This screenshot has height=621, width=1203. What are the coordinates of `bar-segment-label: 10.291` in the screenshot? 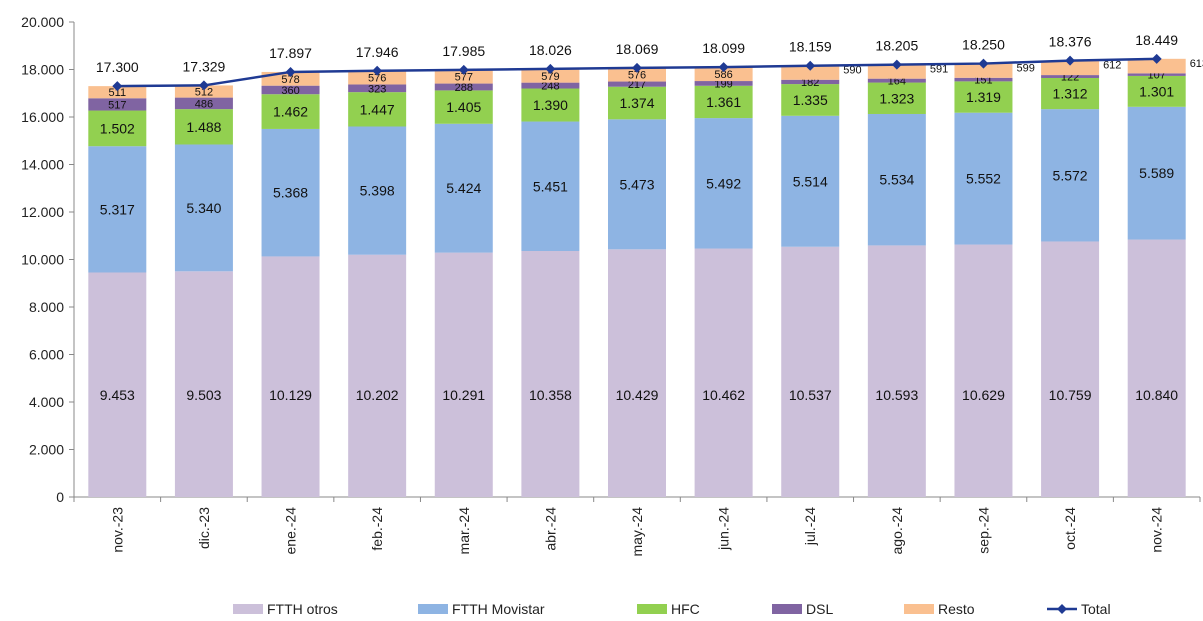 It's located at (463, 395).